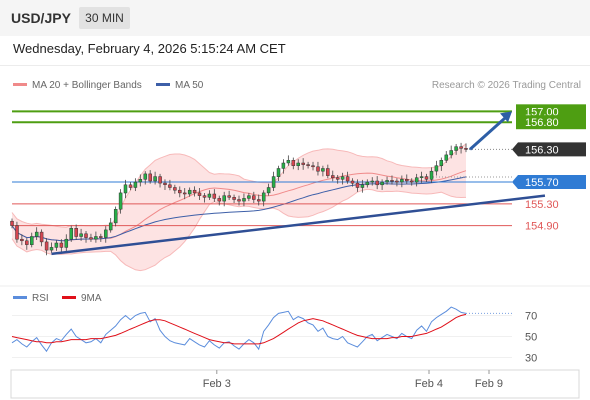 The width and height of the screenshot is (590, 400). Describe the element at coordinates (542, 123) in the screenshot. I see `target-label: 156.80` at that location.